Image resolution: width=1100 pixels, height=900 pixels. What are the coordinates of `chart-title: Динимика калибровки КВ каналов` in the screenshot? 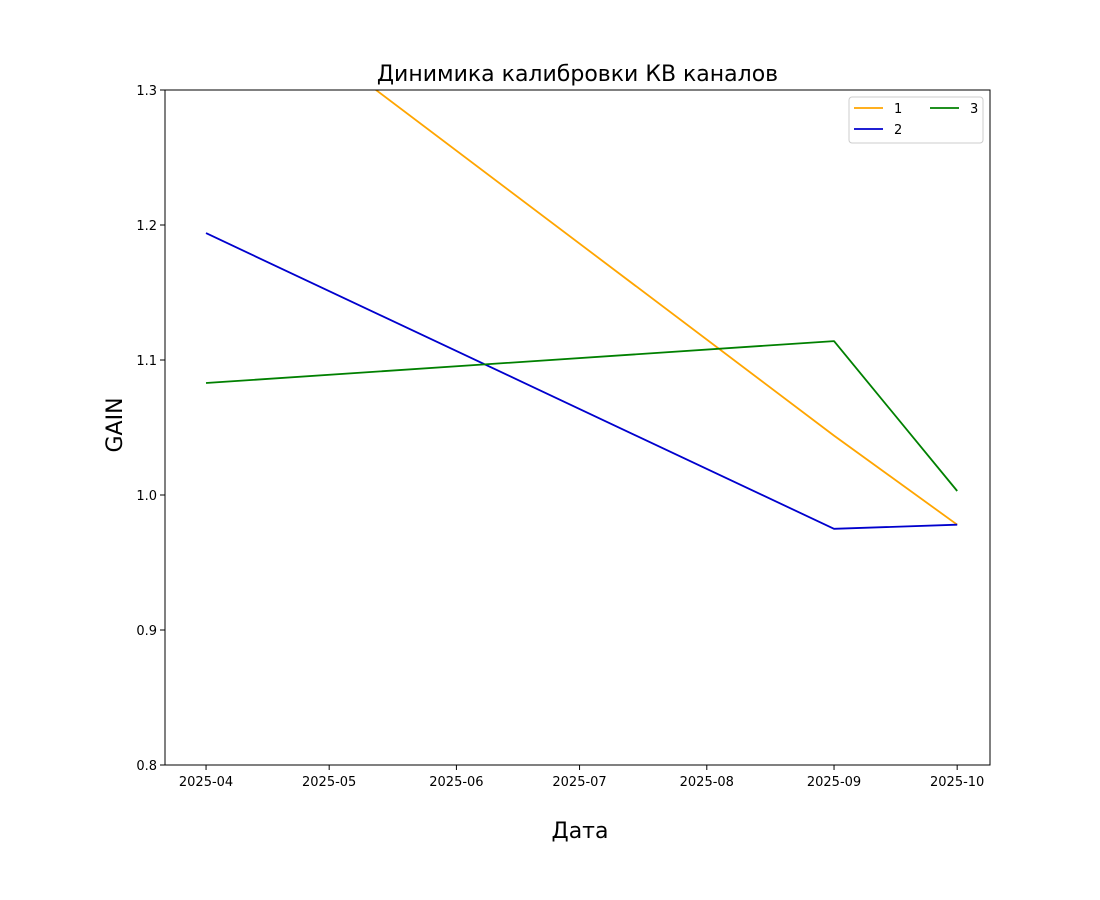 It's located at (577, 74).